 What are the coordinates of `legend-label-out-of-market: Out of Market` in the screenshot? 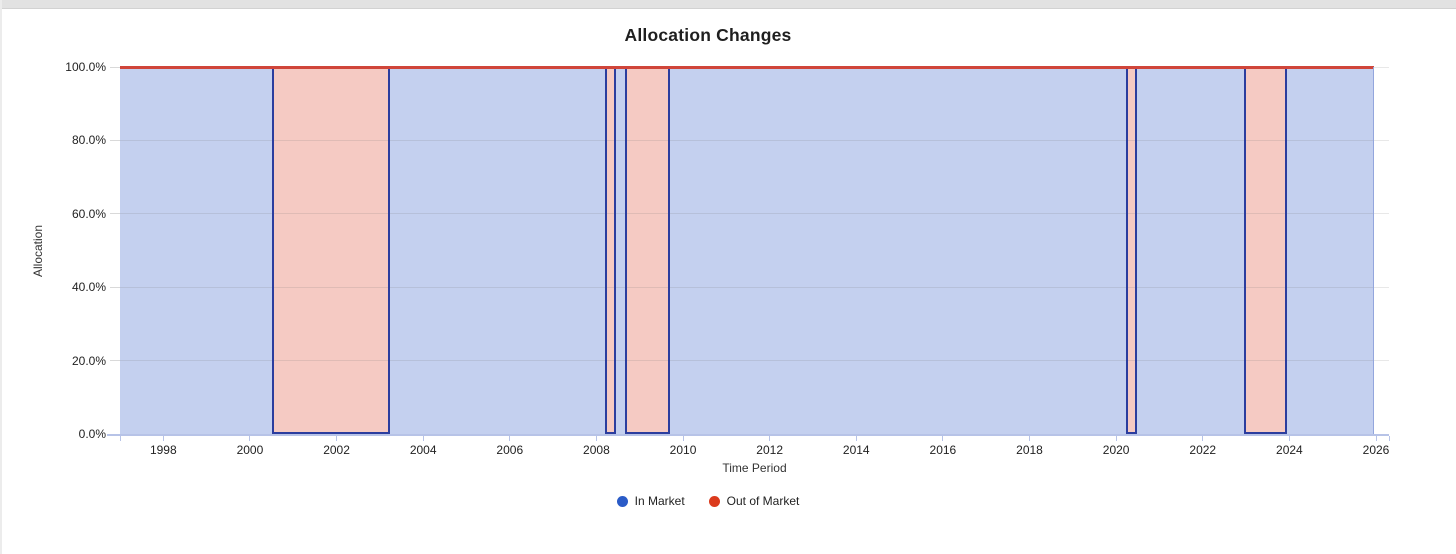 It's located at (763, 501).